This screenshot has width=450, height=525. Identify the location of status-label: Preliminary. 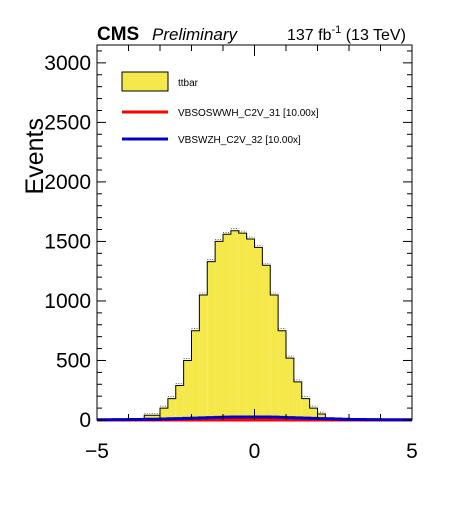
(195, 34).